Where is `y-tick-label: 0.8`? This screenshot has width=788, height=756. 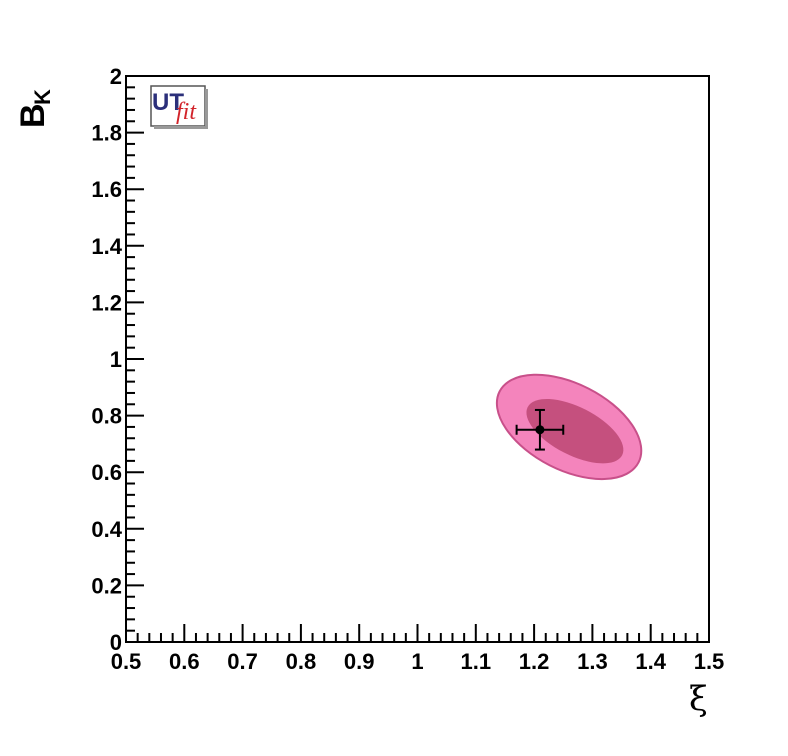
y-tick-label: 0.8 is located at coordinates (106, 416).